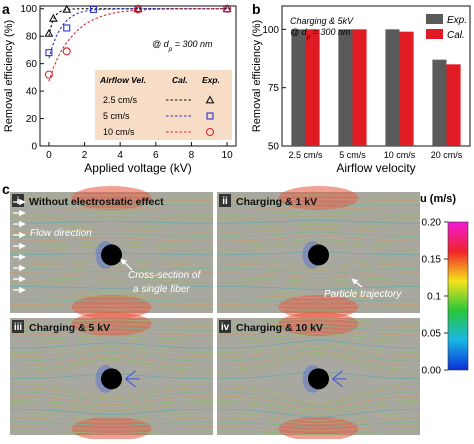 This screenshot has width=474, height=444. What do you see at coordinates (161, 289) in the screenshot?
I see `fiber-label-line2: a single fiber` at bounding box center [161, 289].